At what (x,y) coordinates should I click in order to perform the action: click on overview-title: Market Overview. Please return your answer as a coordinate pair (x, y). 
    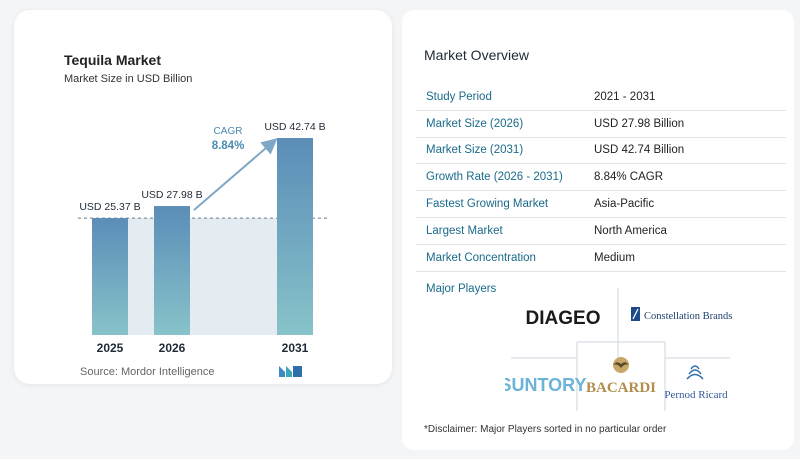
    Looking at the image, I should click on (477, 55).